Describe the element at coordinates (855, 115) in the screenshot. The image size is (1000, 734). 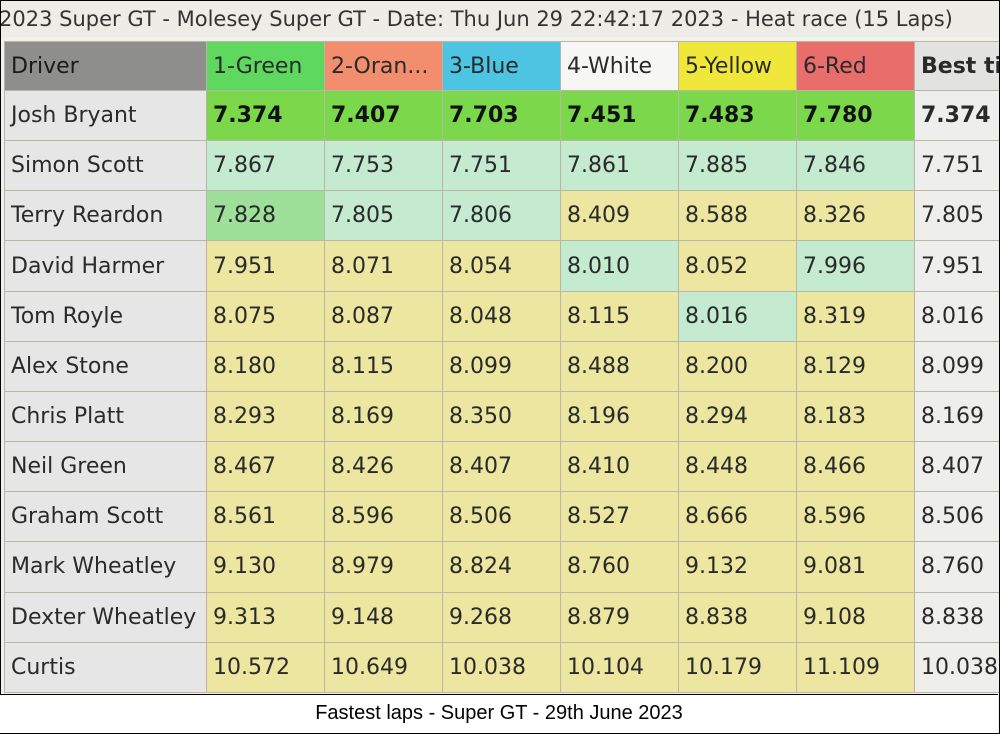
I see `lap-time: 7.780` at that location.